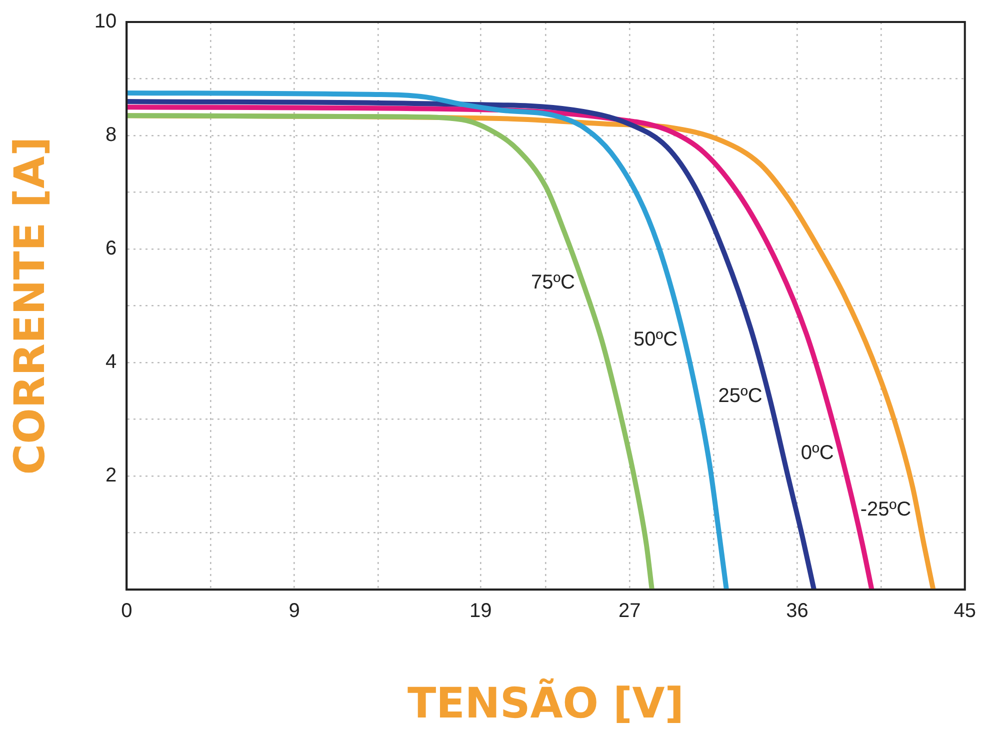 This screenshot has width=986, height=740. I want to click on x-axis-title: TENSÃO [V], so click(546, 703).